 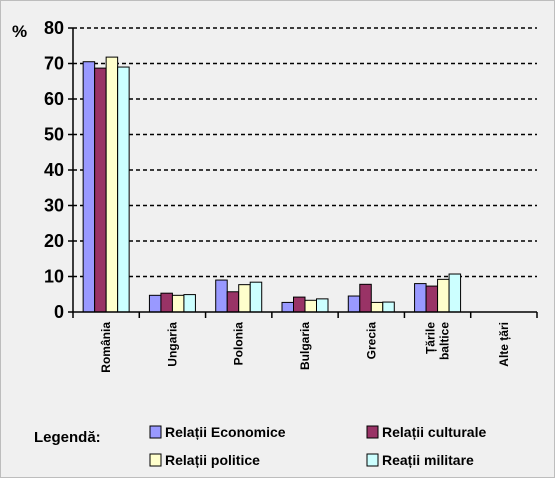 What do you see at coordinates (54, 64) in the screenshot?
I see `y-tick-label: 70` at bounding box center [54, 64].